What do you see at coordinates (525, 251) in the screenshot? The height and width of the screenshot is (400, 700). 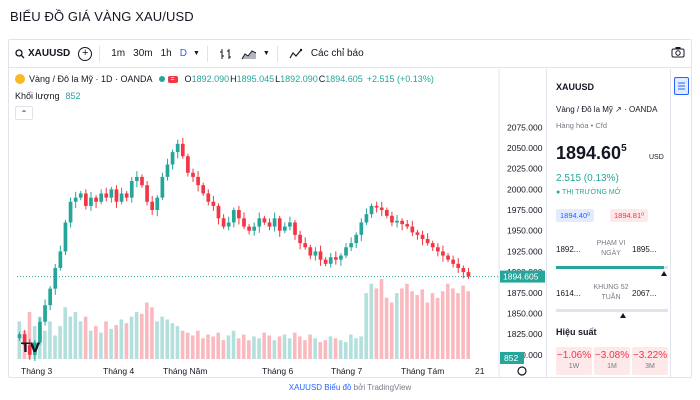 I see `y-tick-label: 1925.000` at bounding box center [525, 251].